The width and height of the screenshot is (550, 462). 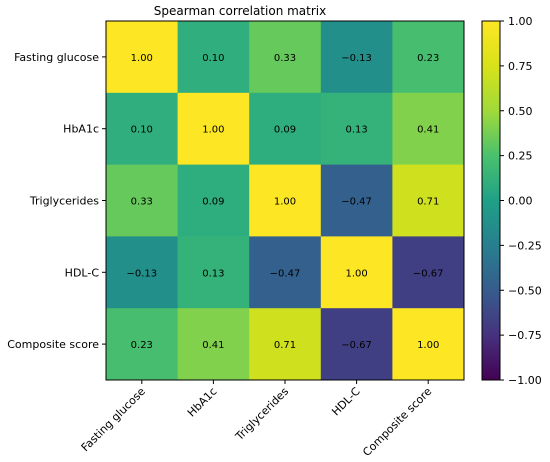 I want to click on colorbar-tick-label: −0.75, so click(x=525, y=335).